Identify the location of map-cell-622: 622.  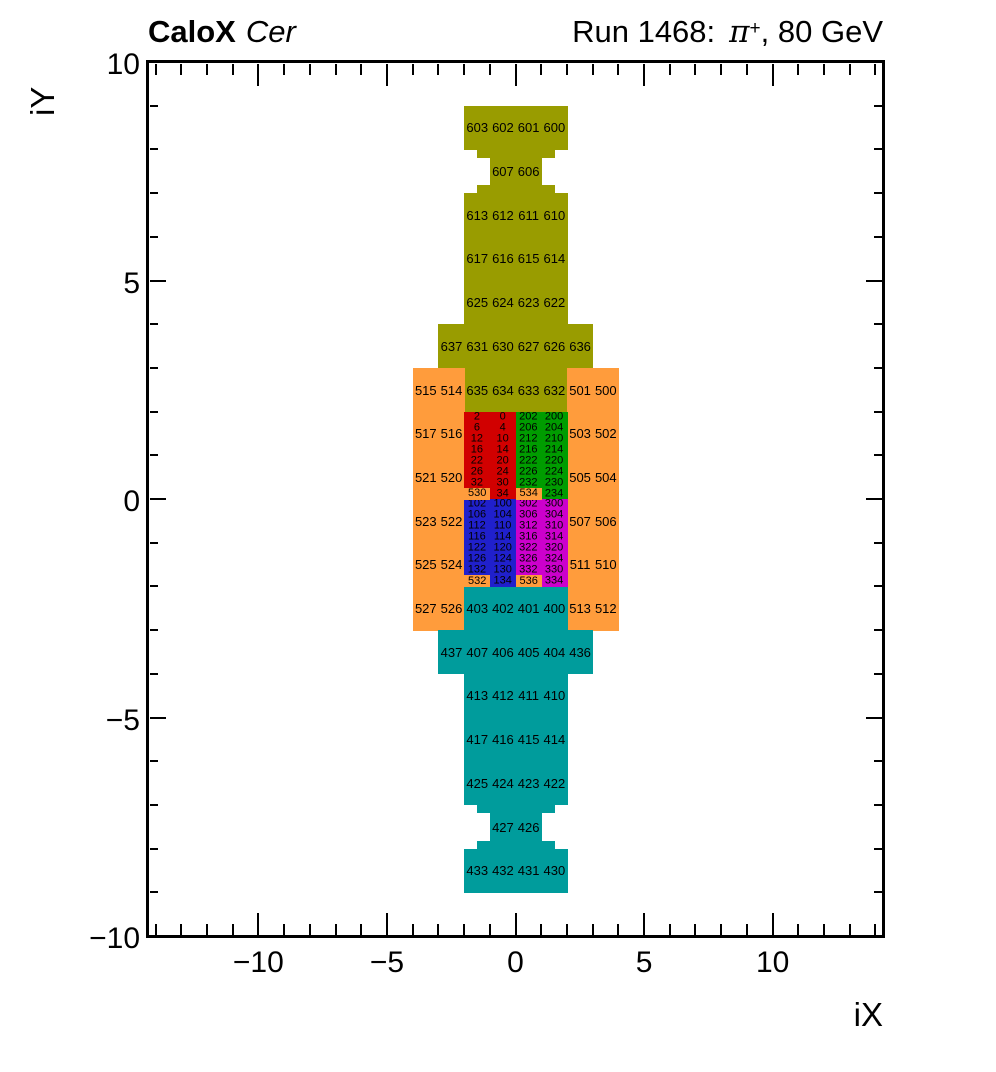
(554, 302).